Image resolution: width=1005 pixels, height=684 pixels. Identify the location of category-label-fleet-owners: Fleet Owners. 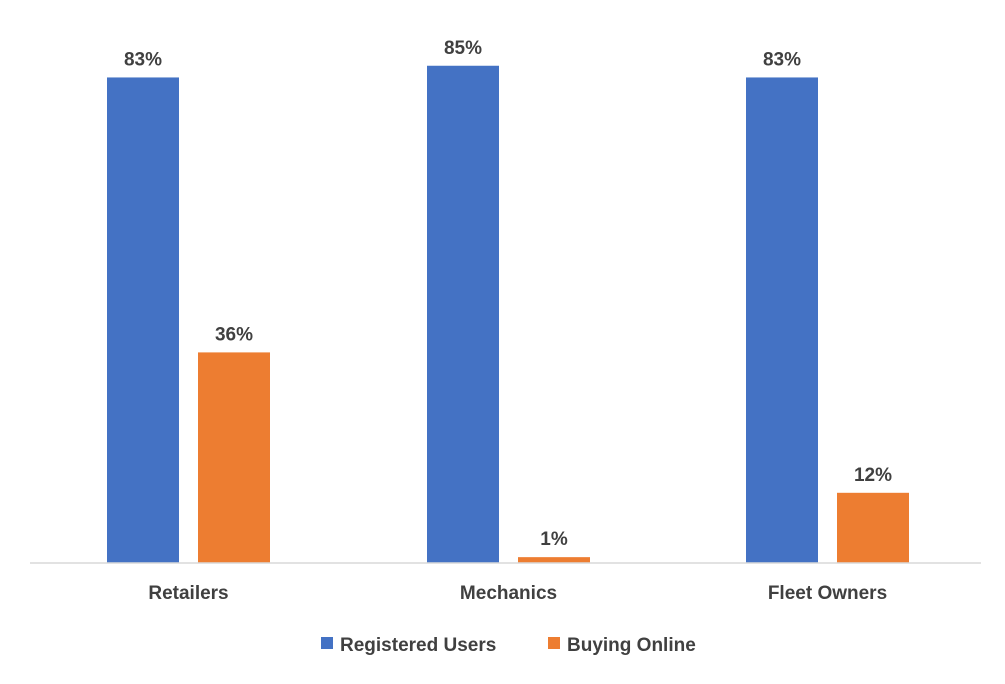
(827, 593).